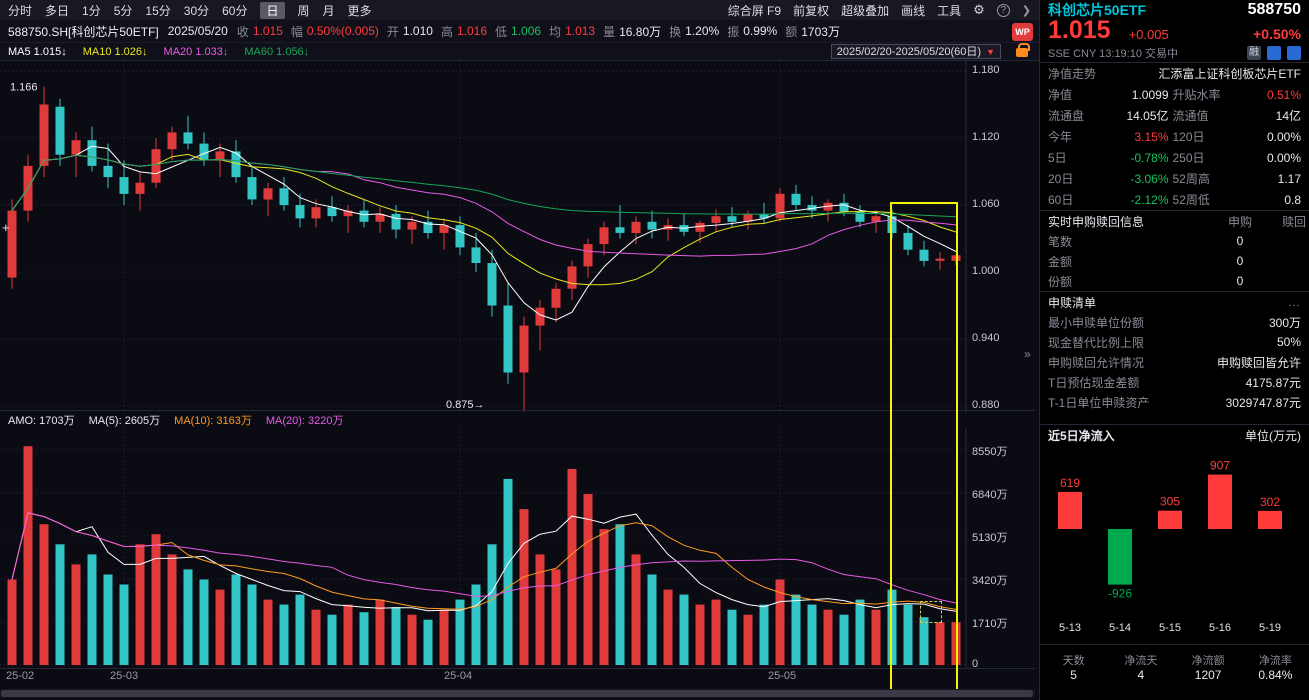  I want to click on camera-icon, so click(1294, 53).